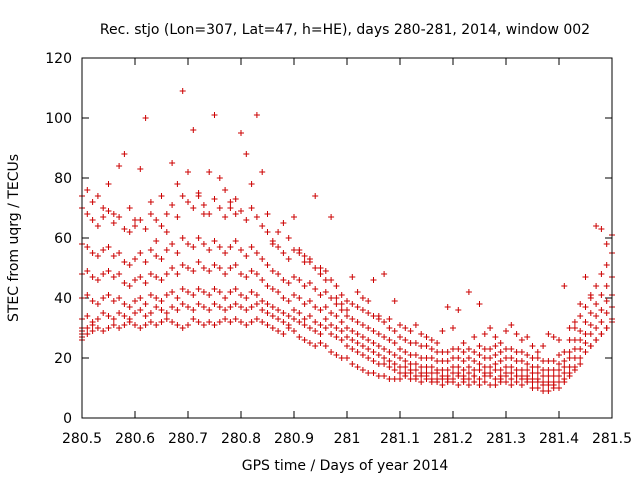 The image size is (640, 480). Describe the element at coordinates (612, 439) in the screenshot. I see `x-tick-label: 281.5` at that location.